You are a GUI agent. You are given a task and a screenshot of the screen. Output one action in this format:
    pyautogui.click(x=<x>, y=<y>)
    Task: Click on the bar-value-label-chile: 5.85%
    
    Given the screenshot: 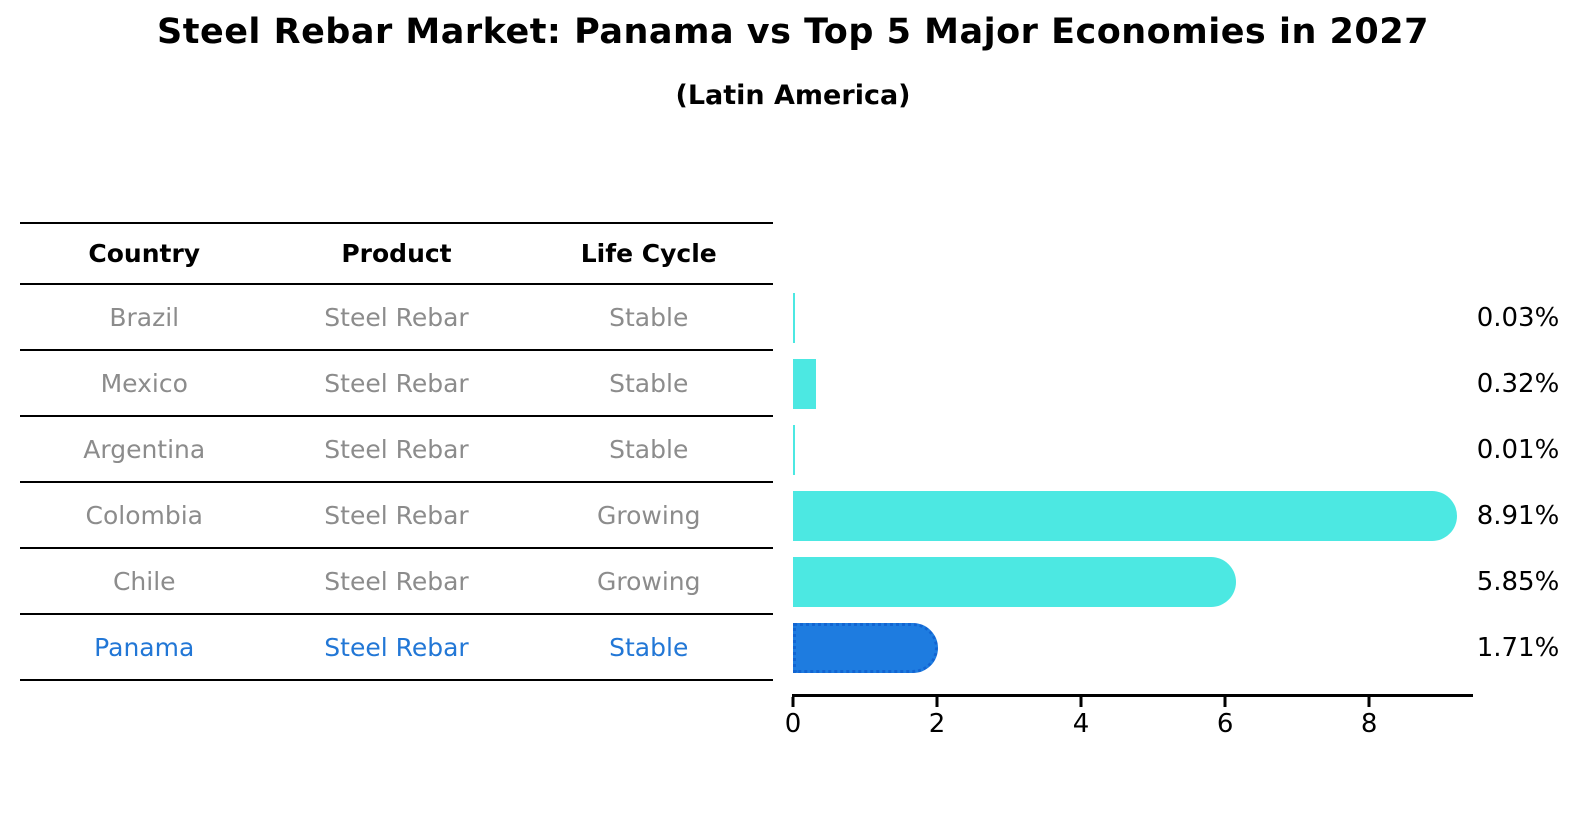 What is the action you would take?
    pyautogui.click(x=1518, y=582)
    